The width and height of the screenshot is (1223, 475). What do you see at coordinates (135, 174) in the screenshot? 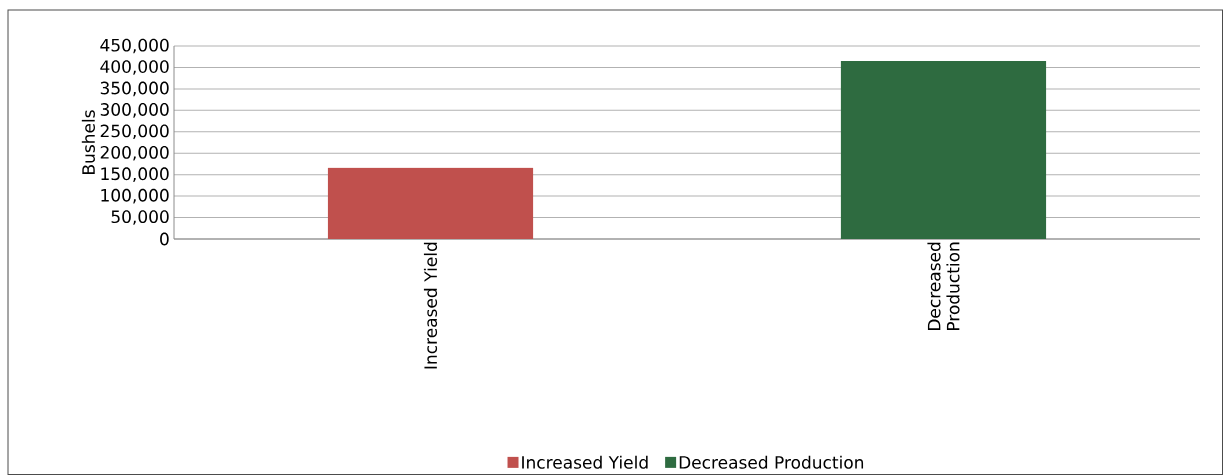
I see `y-tick-label: 150,000` at bounding box center [135, 174].